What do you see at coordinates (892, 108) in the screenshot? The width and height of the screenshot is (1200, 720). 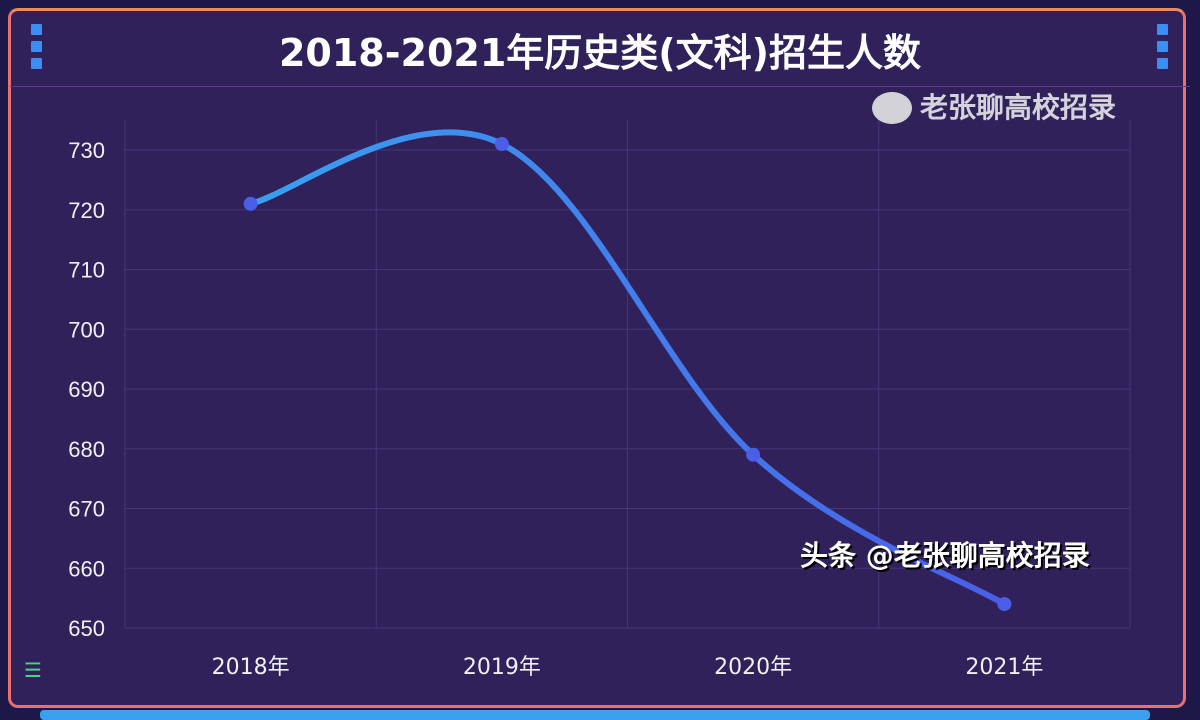 I see `wechat-icon` at bounding box center [892, 108].